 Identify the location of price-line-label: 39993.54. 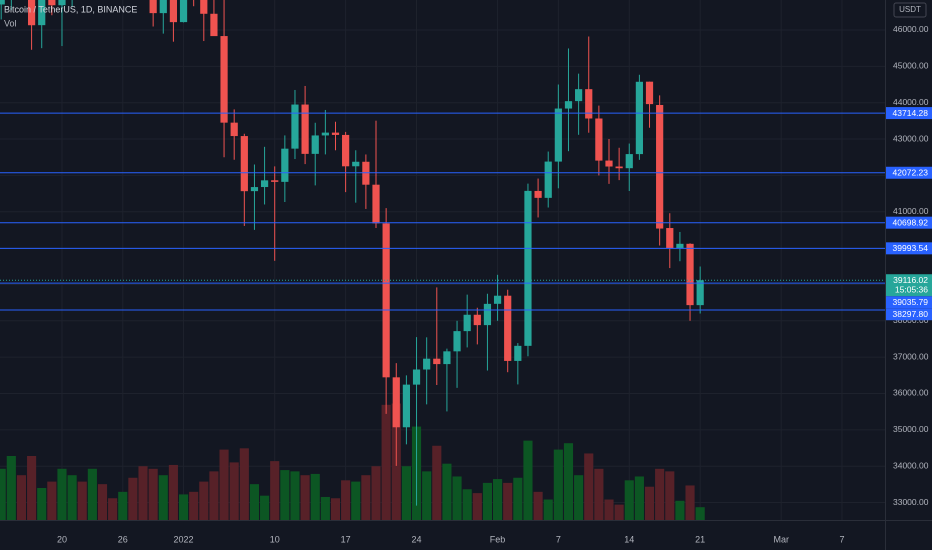
(911, 248).